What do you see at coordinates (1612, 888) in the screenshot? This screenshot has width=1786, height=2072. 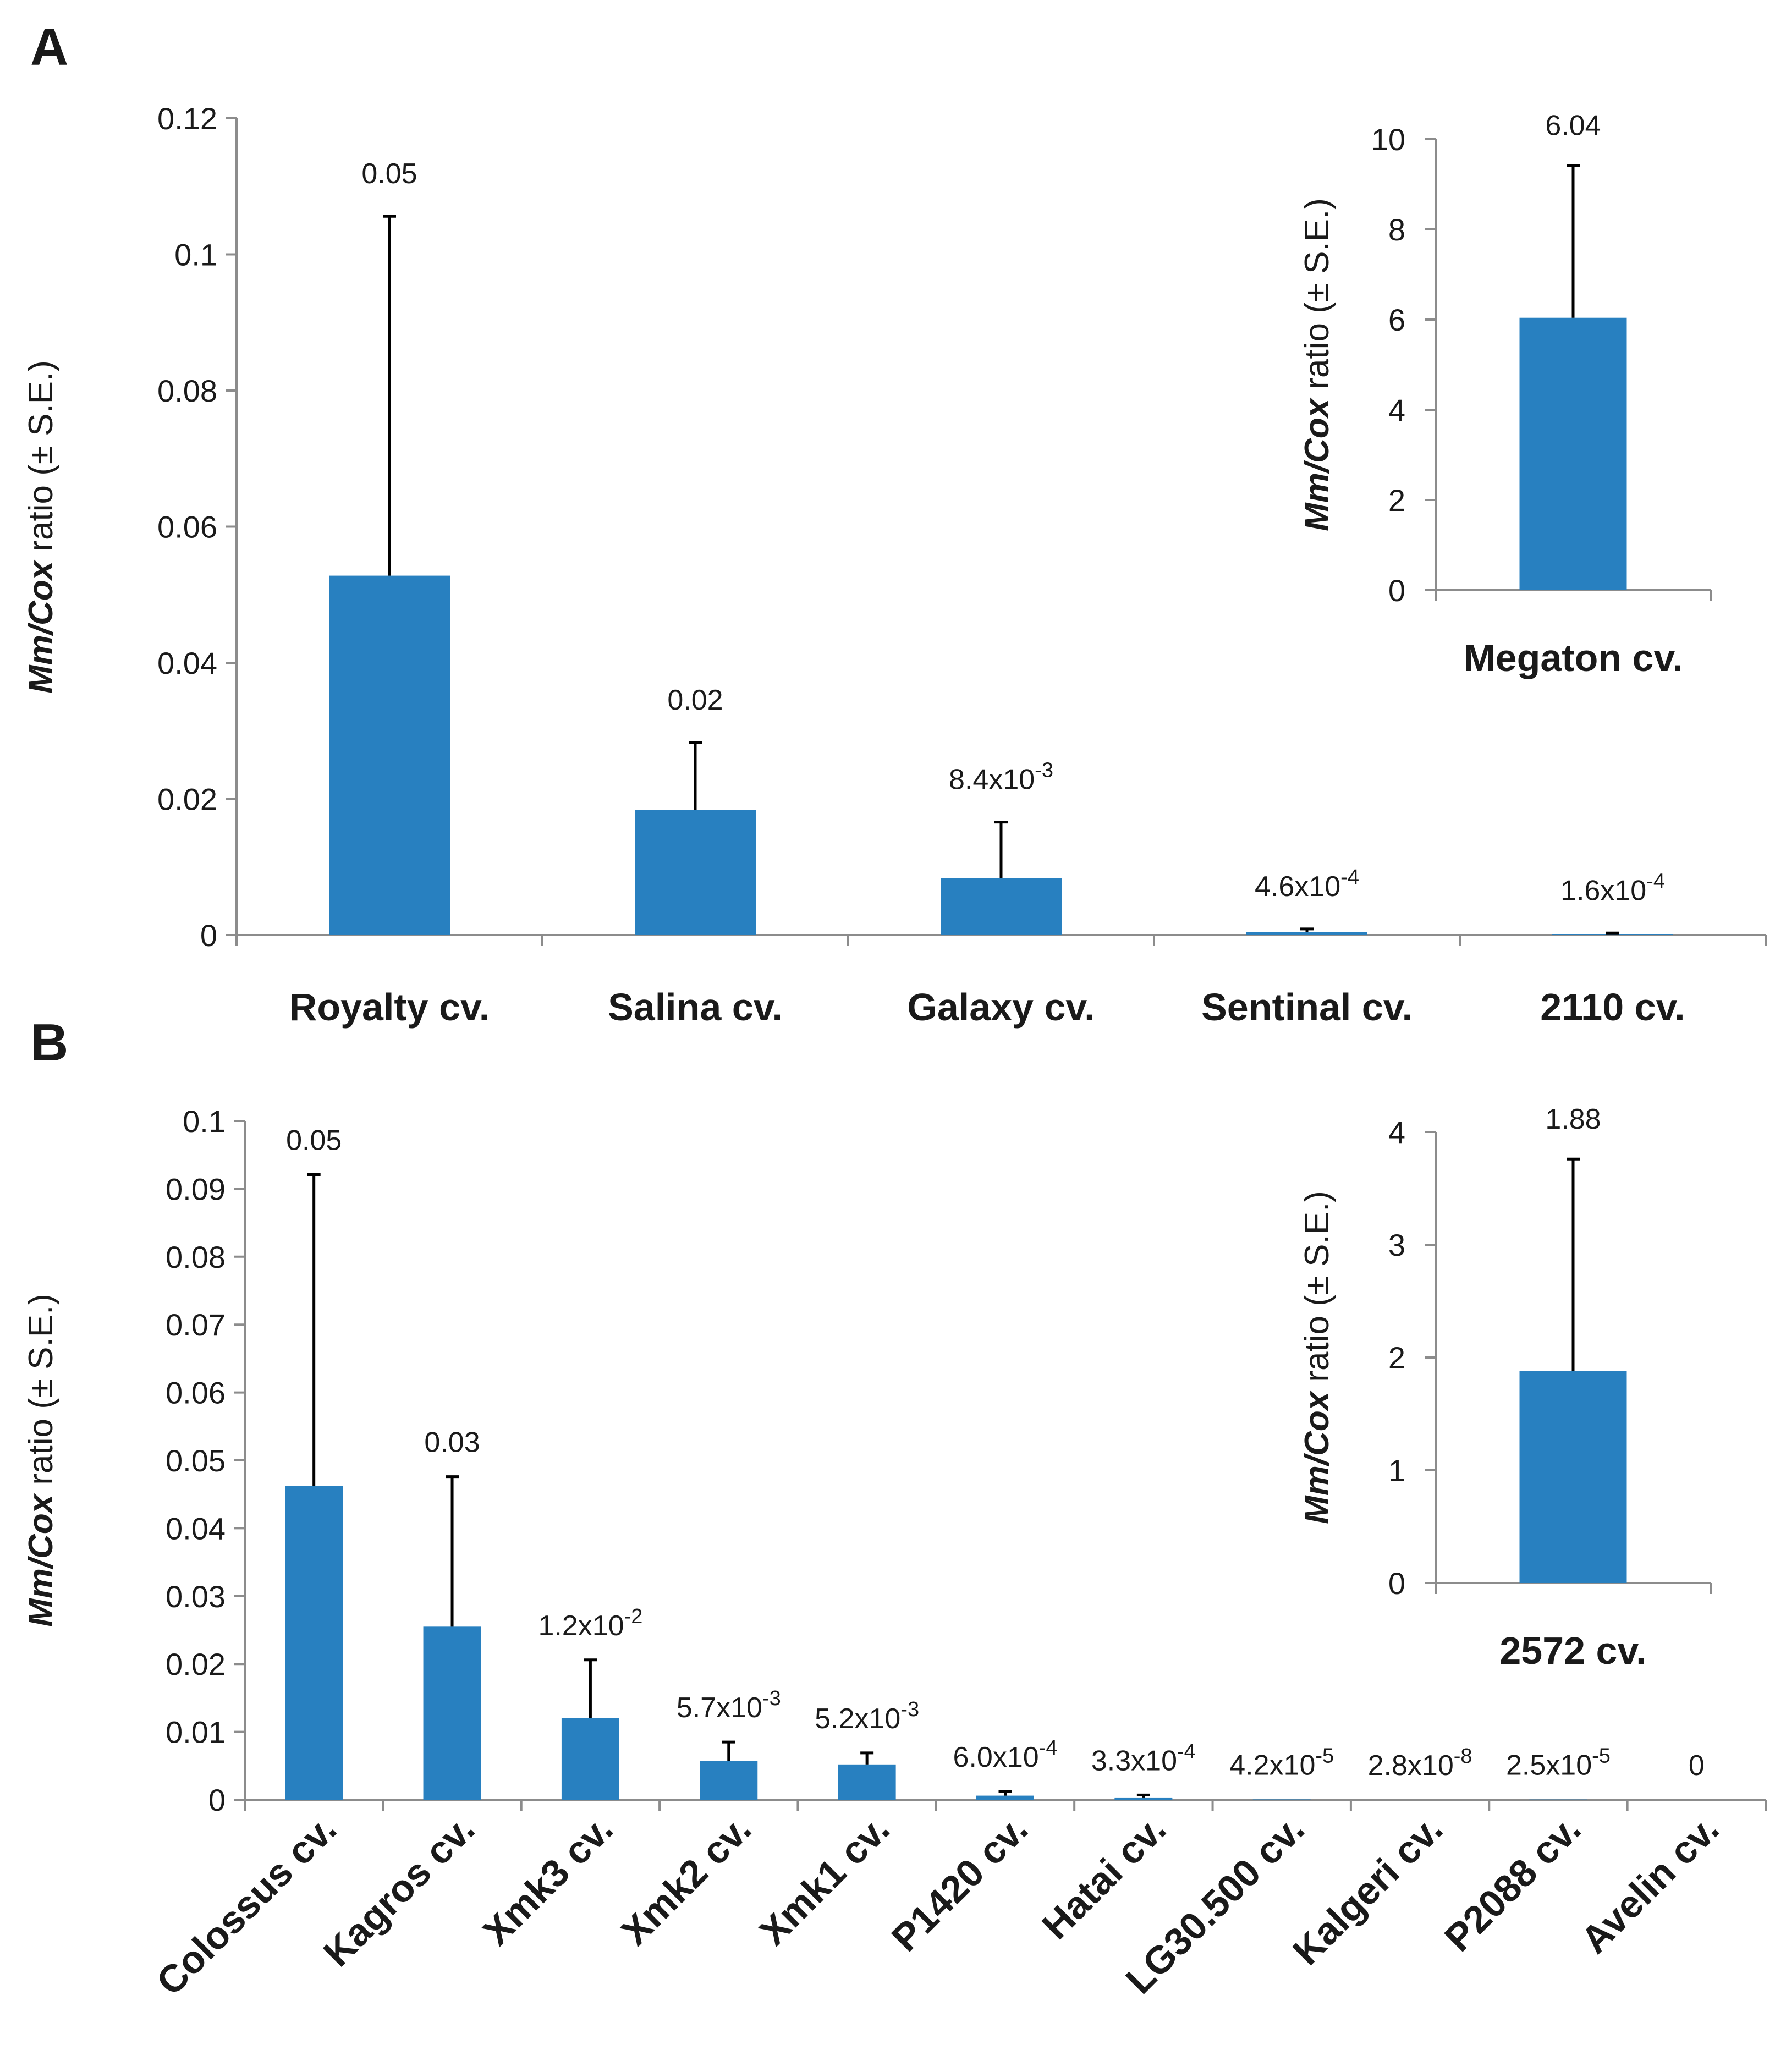 I see `a-value-label: 1.6x10⁻⁴` at bounding box center [1612, 888].